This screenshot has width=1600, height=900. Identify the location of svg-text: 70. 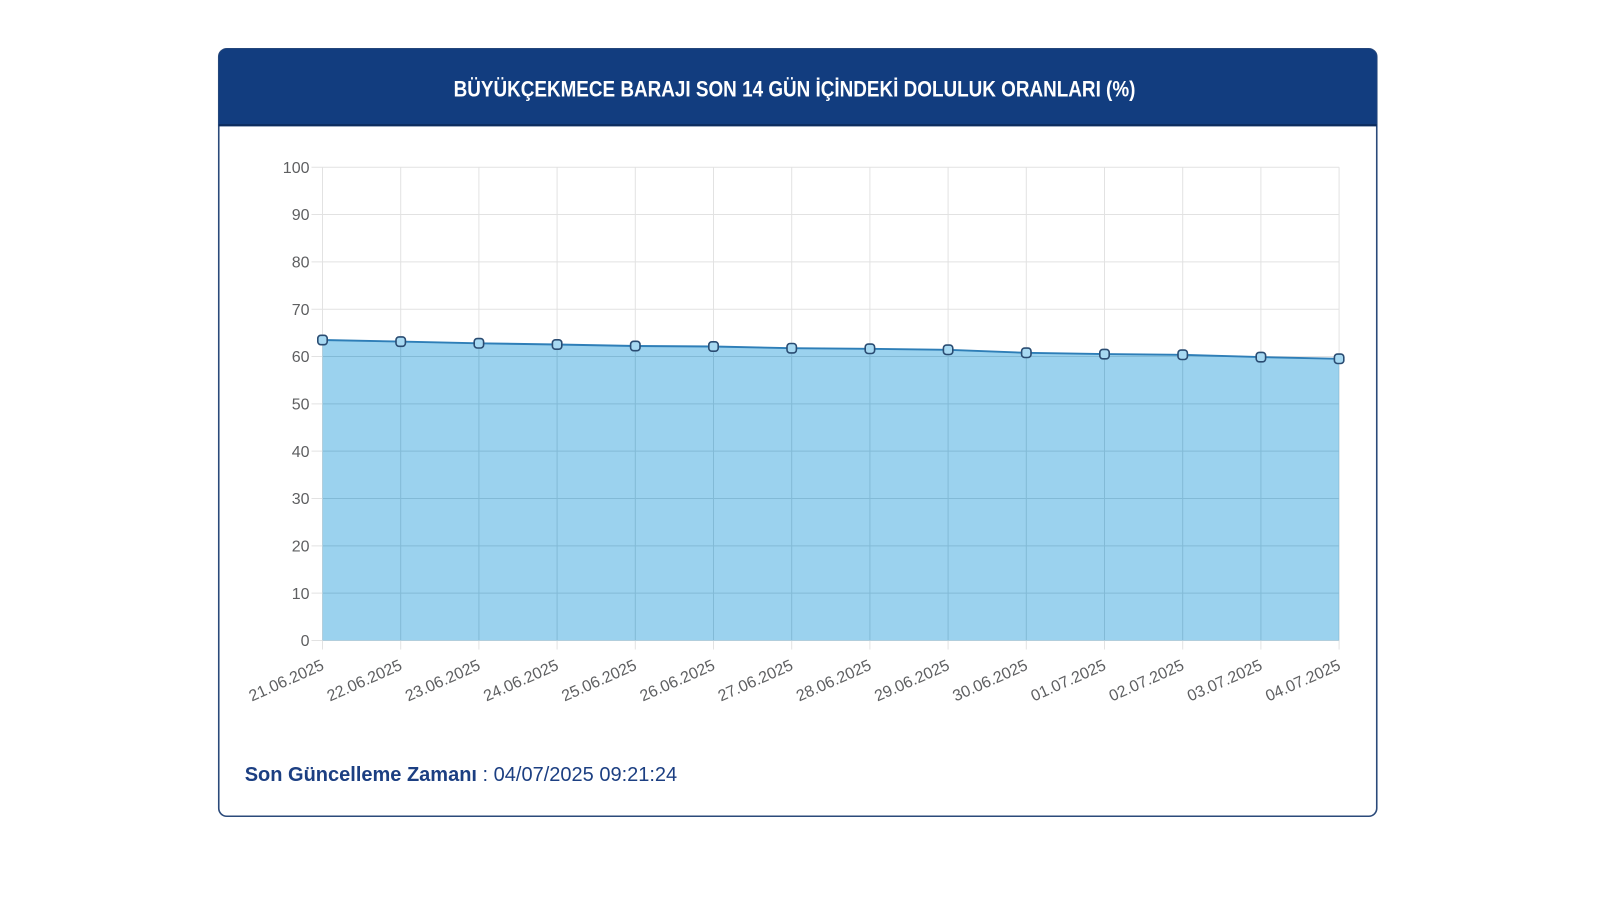
(301, 310).